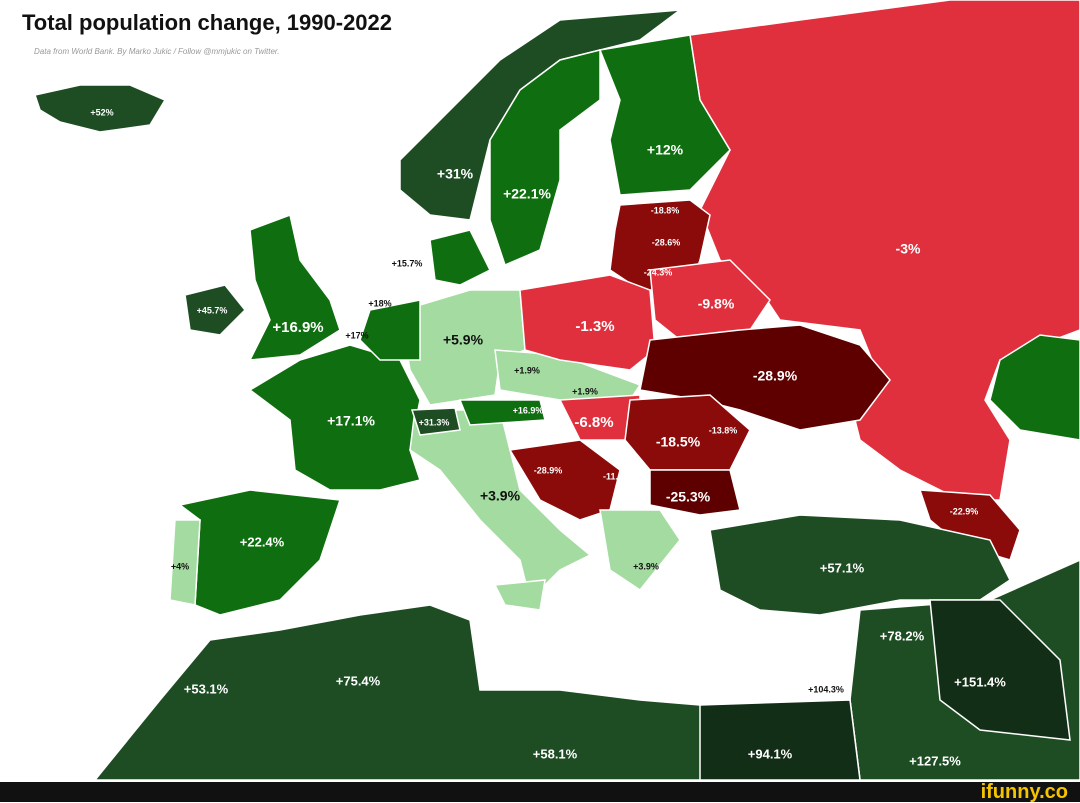 The height and width of the screenshot is (803, 1080). Describe the element at coordinates (180, 566) in the screenshot. I see `region-label: +4%` at that location.